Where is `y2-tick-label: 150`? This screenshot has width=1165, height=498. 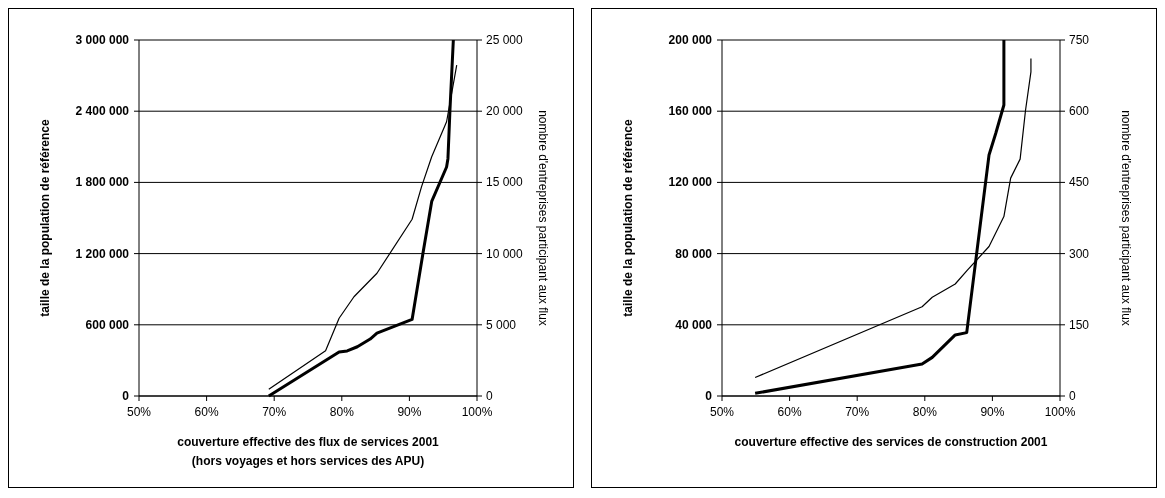
y2-tick-label: 150 is located at coordinates (1079, 324).